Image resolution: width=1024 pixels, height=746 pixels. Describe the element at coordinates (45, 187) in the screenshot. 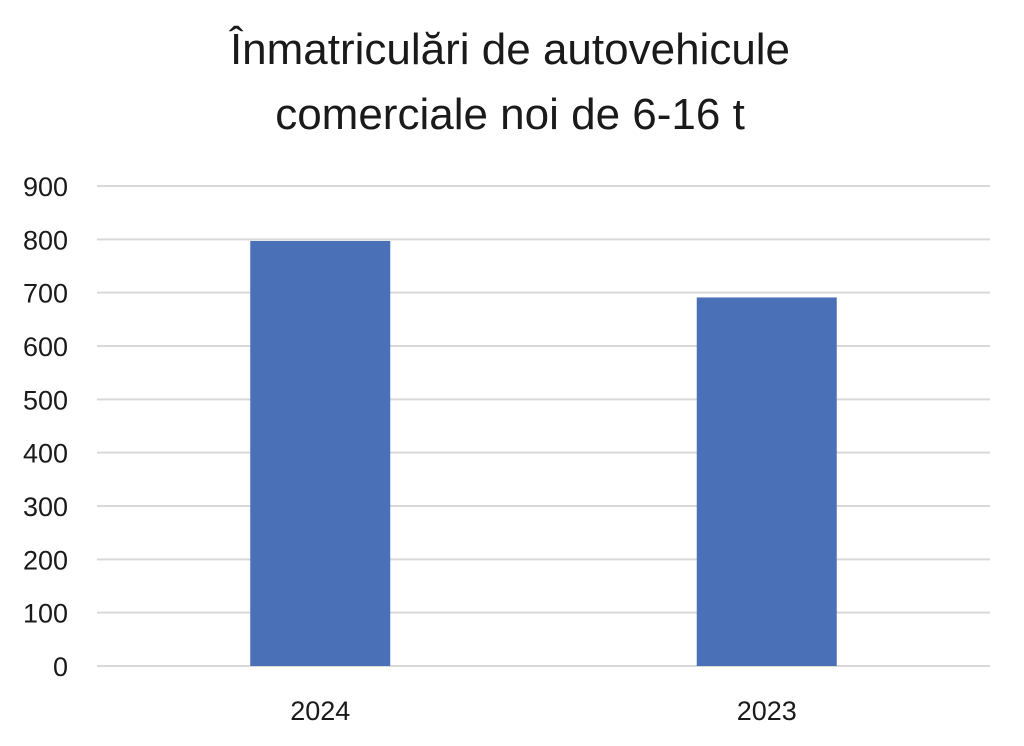

I see `y-tick-label: 900` at that location.